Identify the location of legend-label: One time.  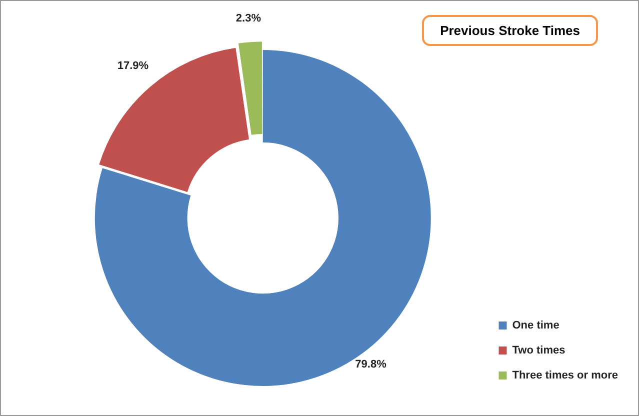
(536, 326).